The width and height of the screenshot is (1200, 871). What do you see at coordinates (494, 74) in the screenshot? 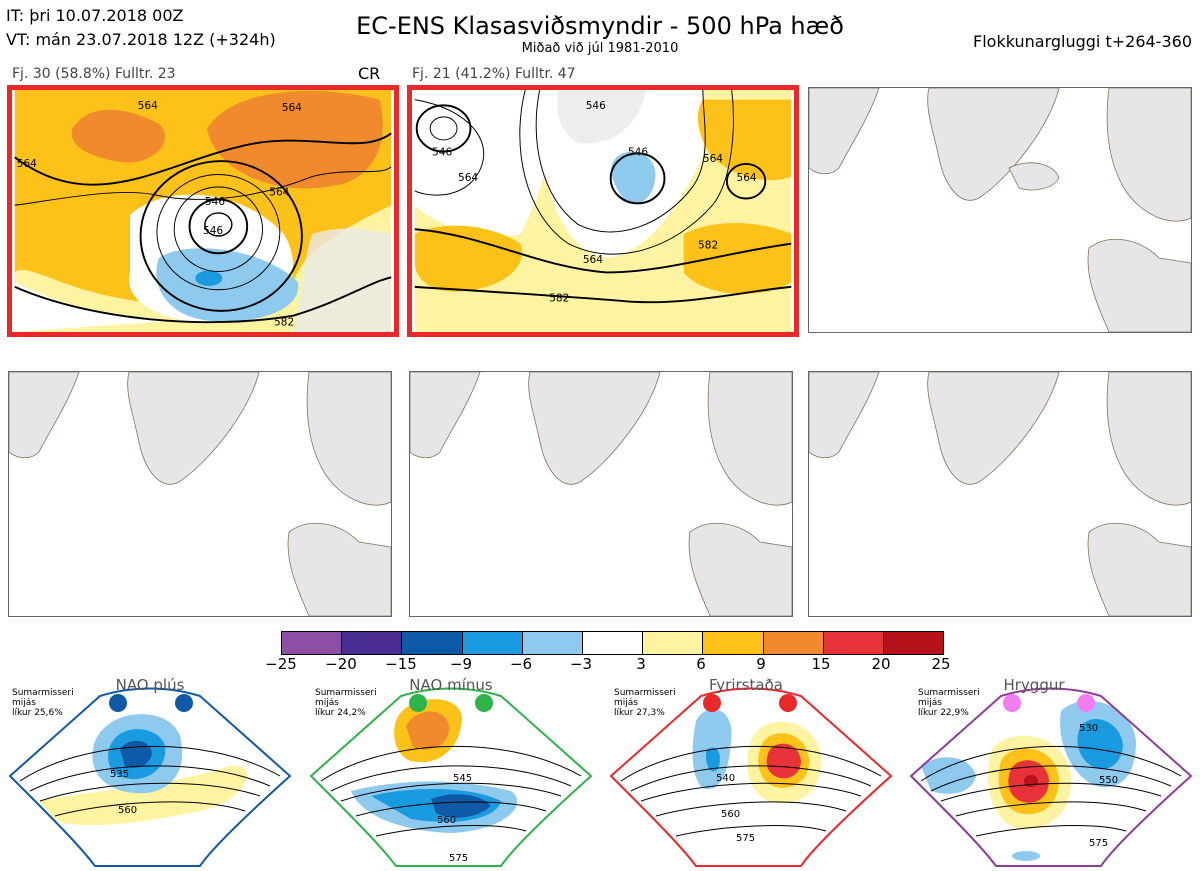
I see `panel-2-label: Fj. 21 (41.2%) Fulltr. 47` at bounding box center [494, 74].